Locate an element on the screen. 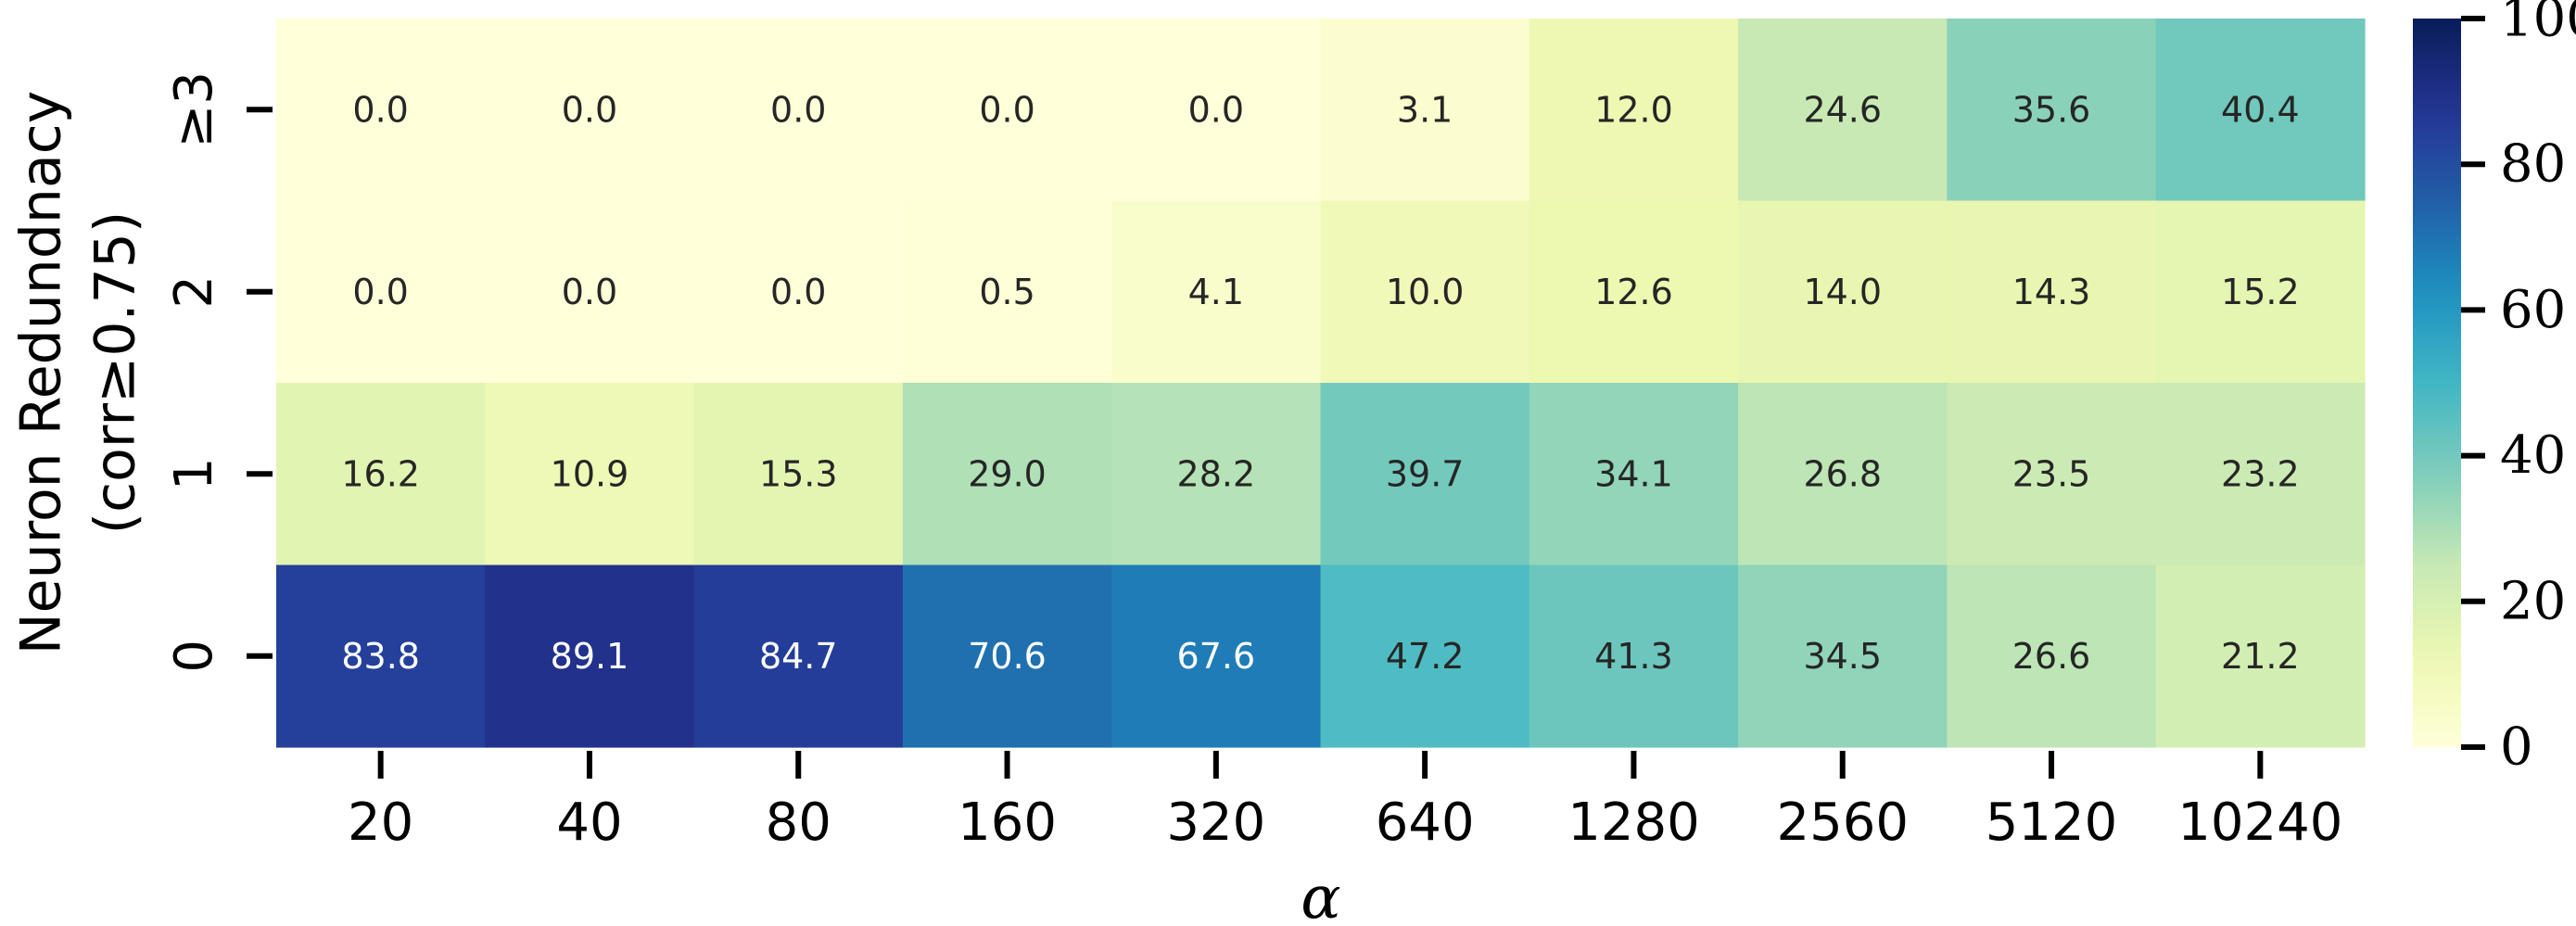 This screenshot has height=926, width=2576. colorbar-tick-label: 100 is located at coordinates (2538, 24).